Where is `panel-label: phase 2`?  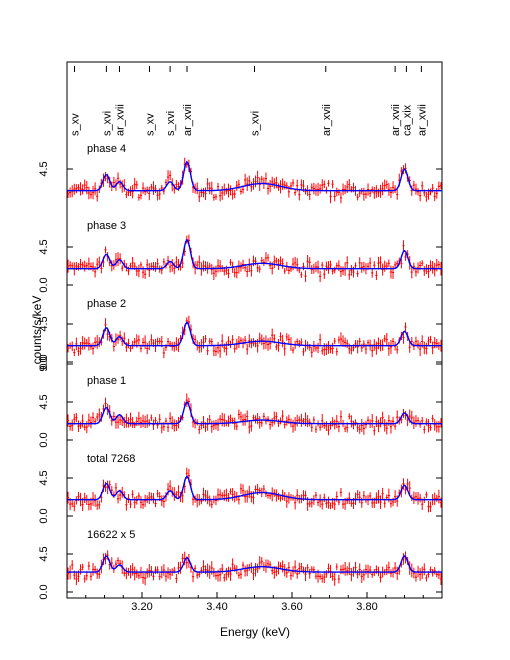
panel-label: phase 2 is located at coordinates (106, 304).